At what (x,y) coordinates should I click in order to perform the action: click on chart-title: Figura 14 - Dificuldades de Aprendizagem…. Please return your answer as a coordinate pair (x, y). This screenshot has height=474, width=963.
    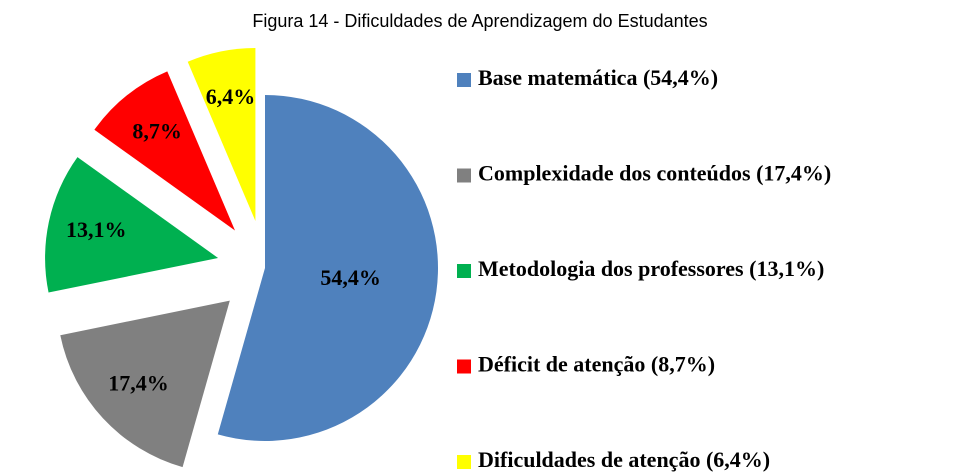
    Looking at the image, I should click on (479, 21).